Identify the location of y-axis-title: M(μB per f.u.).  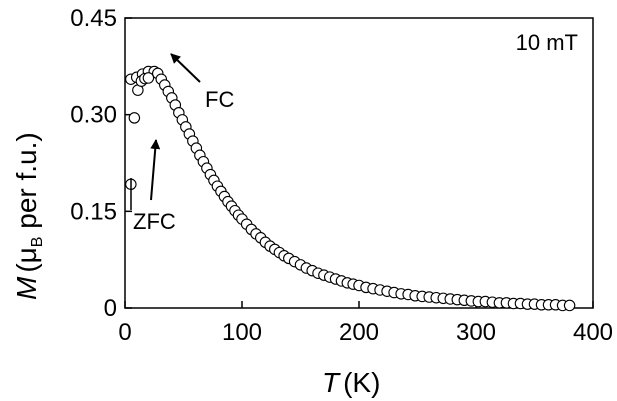
(28, 216).